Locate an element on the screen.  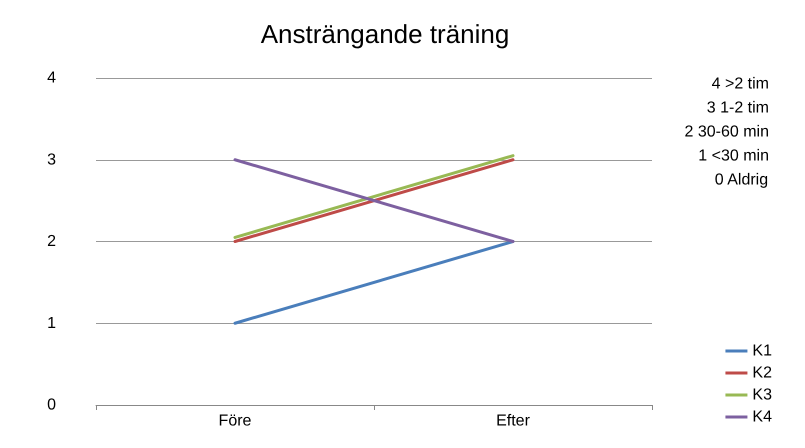
x-tick-label: Efter is located at coordinates (513, 421).